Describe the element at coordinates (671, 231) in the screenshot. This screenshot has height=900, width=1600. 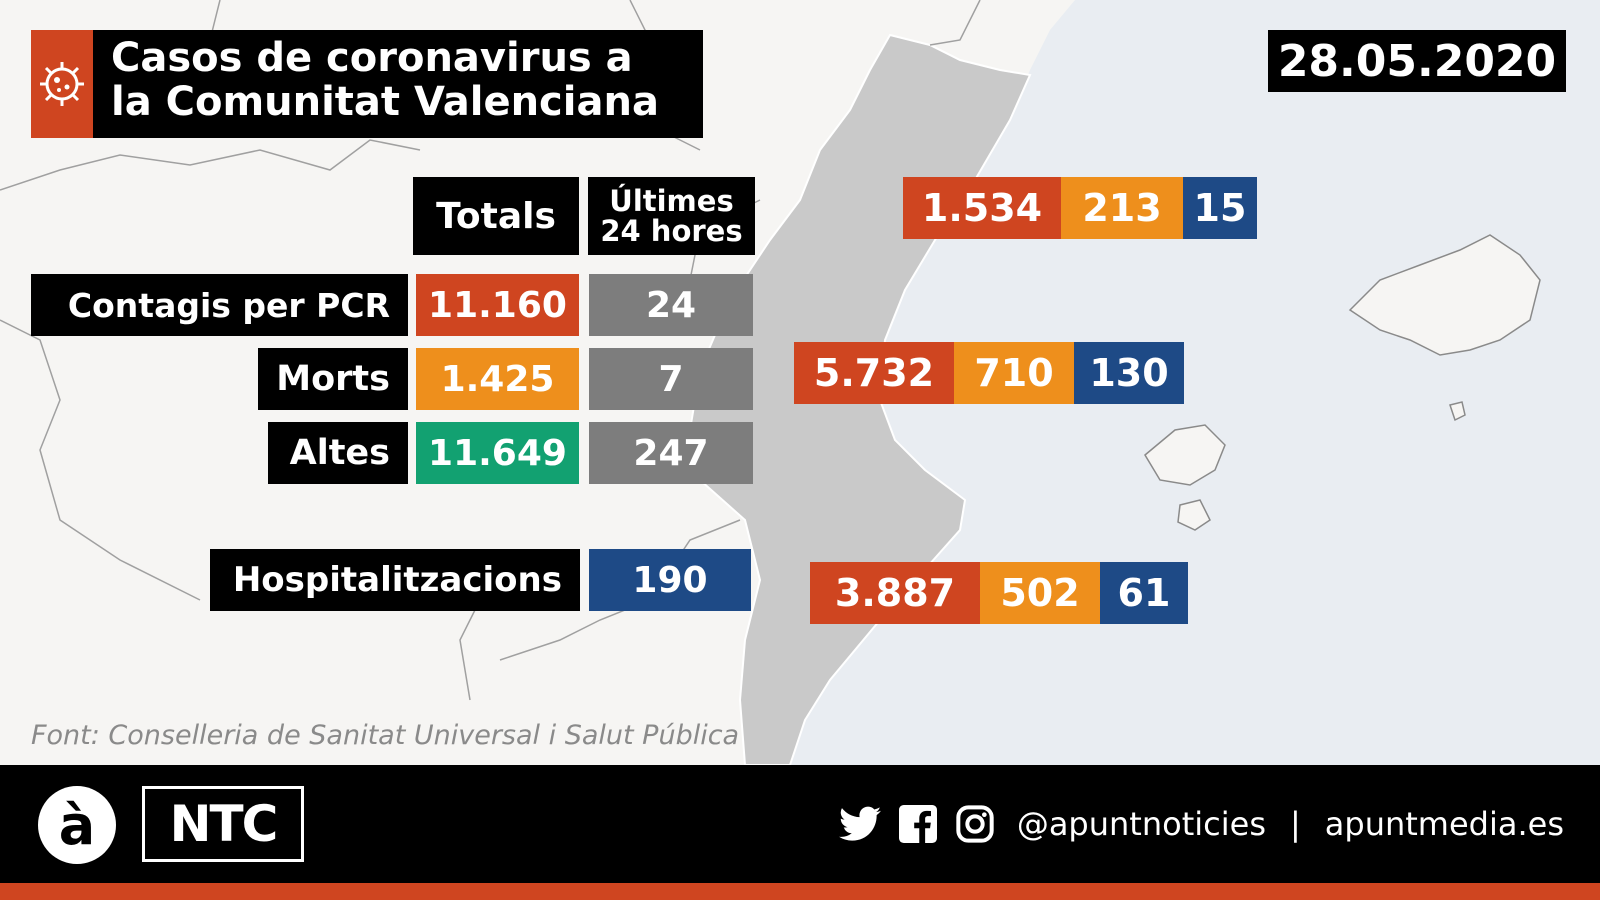
I see `header-last24-line2: 24 hores` at that location.